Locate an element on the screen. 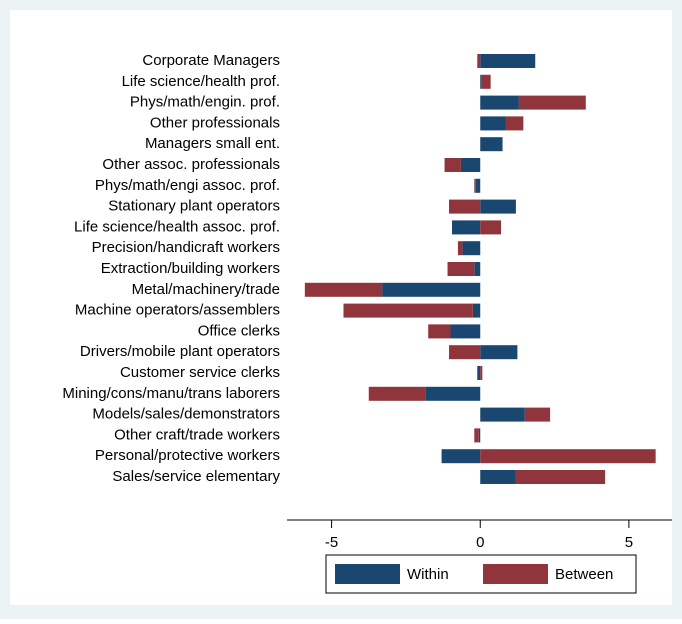 The height and width of the screenshot is (624, 682). legend-label: Between is located at coordinates (584, 574).